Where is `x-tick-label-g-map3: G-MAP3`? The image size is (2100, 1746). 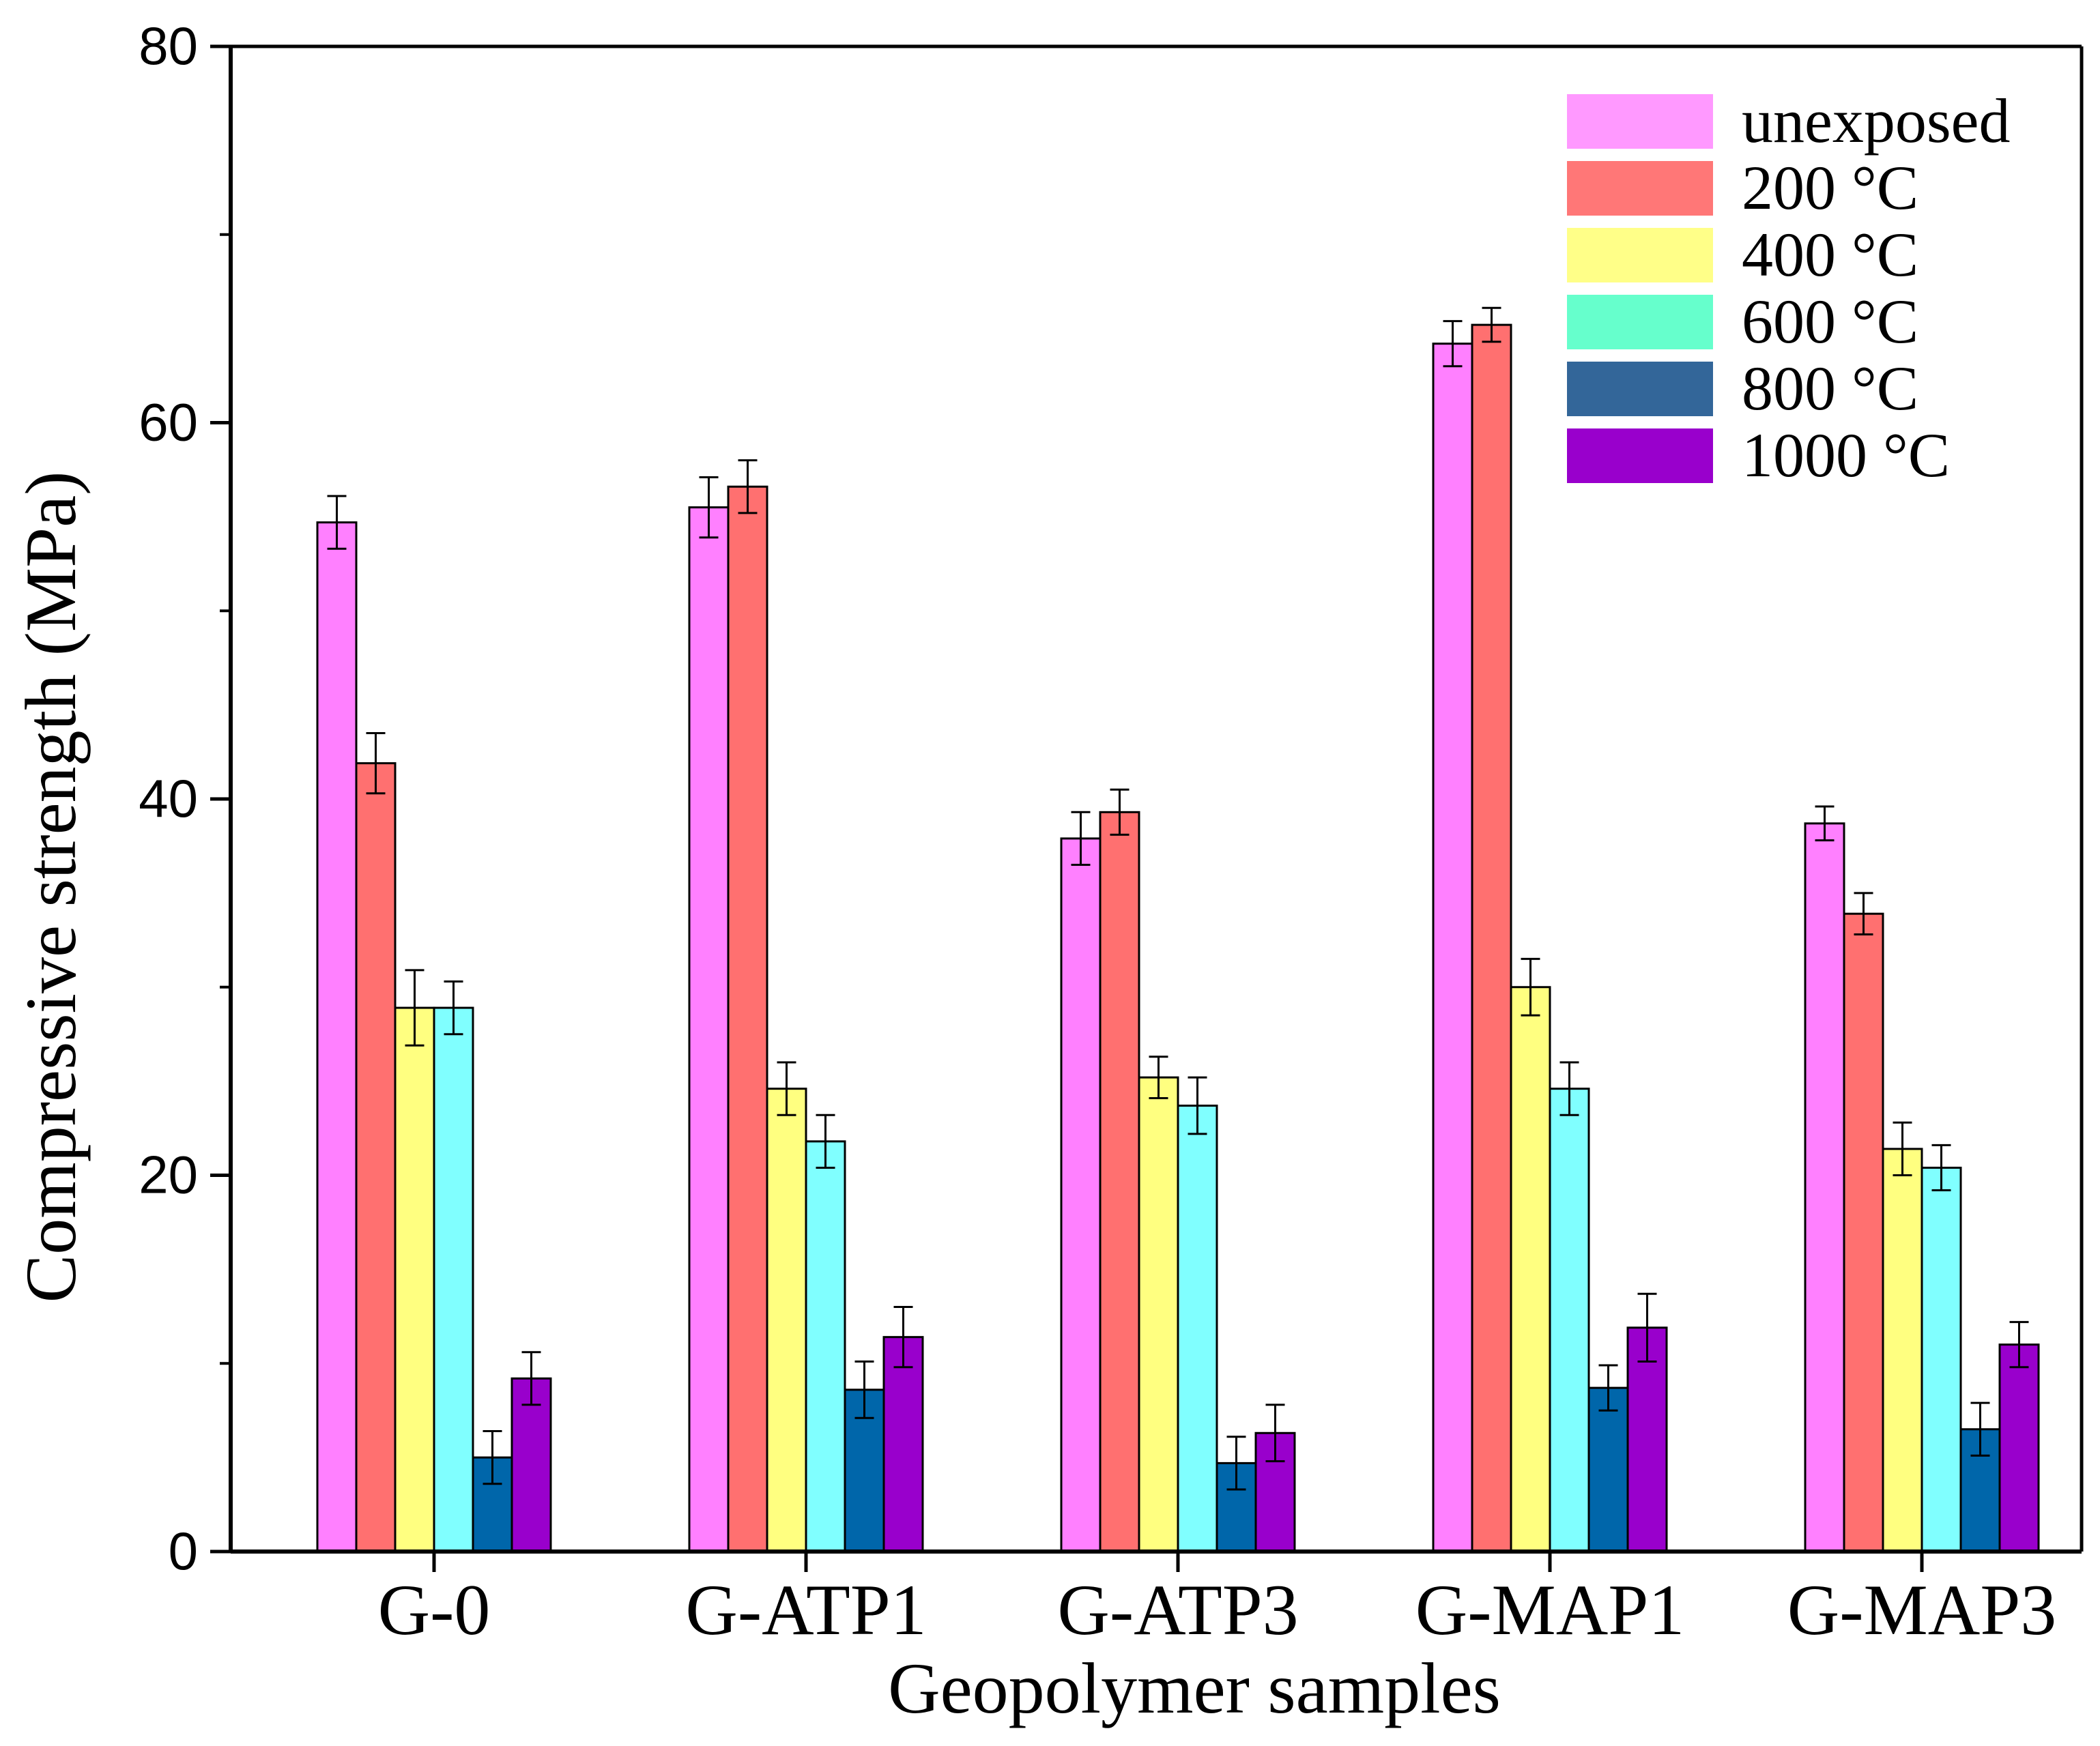 x-tick-label-g-map3: G-MAP3 is located at coordinates (1922, 1610).